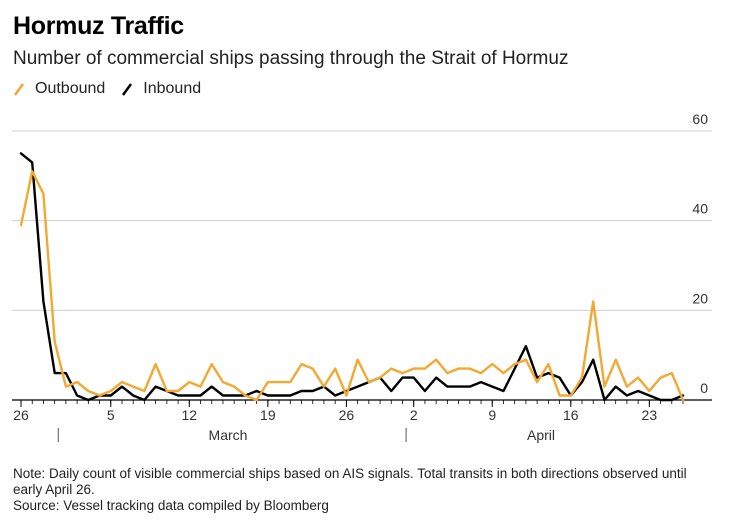 The width and height of the screenshot is (730, 523). I want to click on legend-label-outbound: Outbound, so click(70, 88).